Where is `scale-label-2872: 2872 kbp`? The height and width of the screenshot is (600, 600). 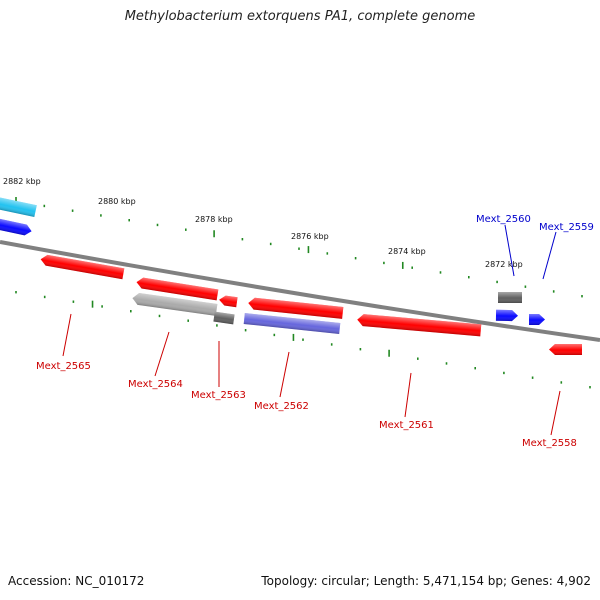 scale-label-2872: 2872 kbp is located at coordinates (504, 264).